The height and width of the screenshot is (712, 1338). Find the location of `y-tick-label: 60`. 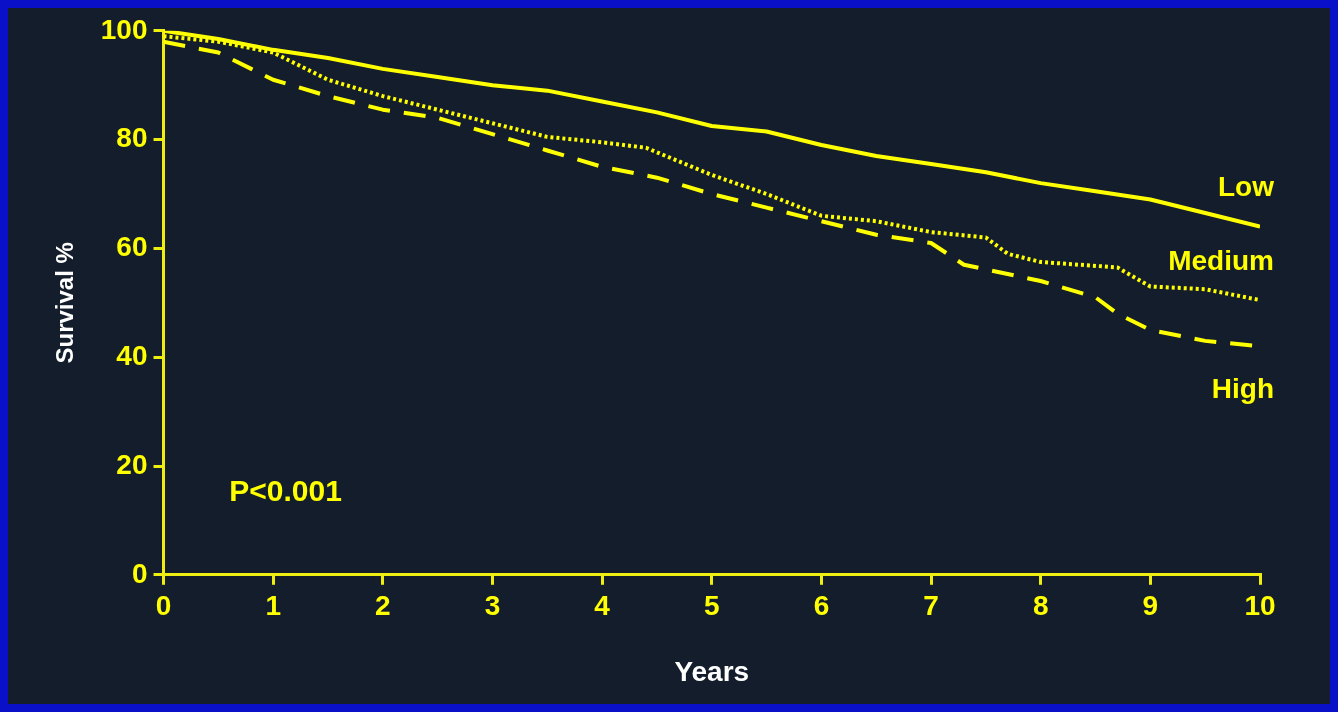

y-tick-label: 60 is located at coordinates (132, 247).